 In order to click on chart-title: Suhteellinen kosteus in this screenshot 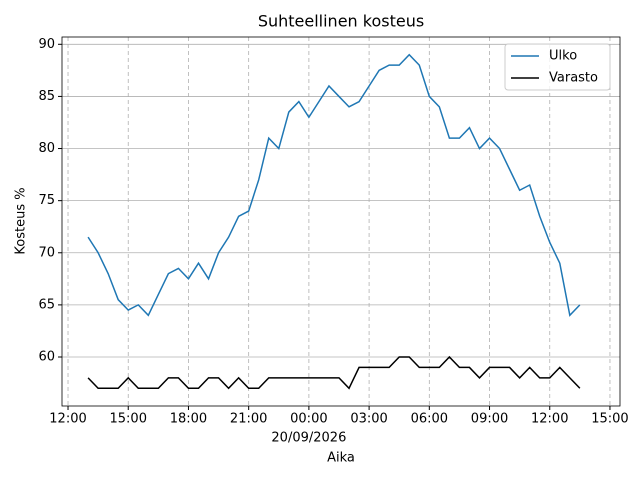, I will do `click(341, 21)`.